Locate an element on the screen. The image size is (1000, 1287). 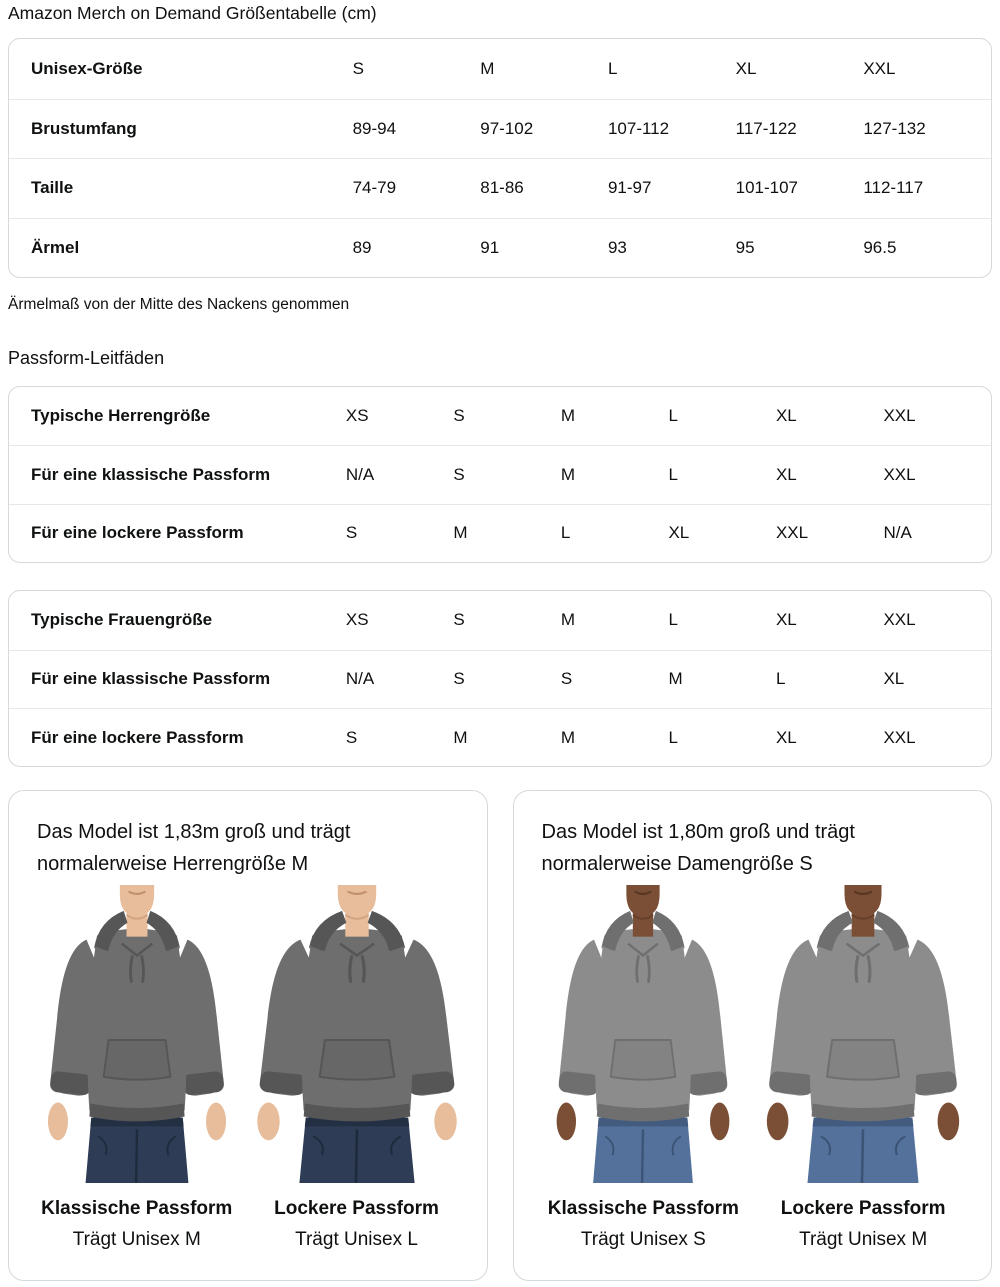
table-row-typical-mens: Typische Herrengröße XS S M L XL XXL is located at coordinates (500, 416).